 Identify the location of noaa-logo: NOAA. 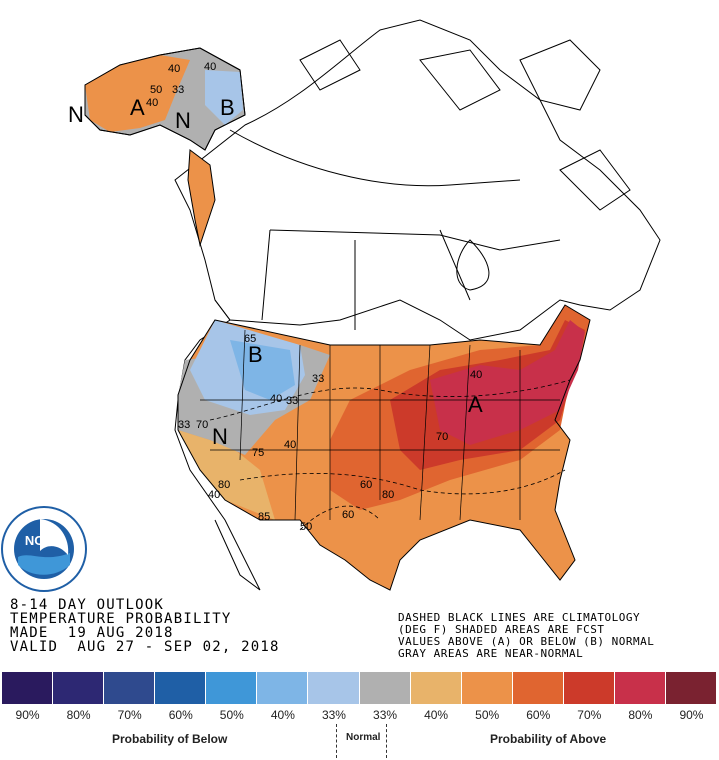
(44, 549).